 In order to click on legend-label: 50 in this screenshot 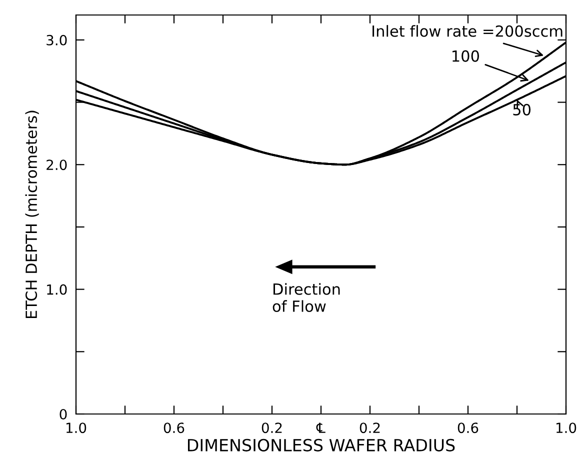, I will do `click(522, 110)`.